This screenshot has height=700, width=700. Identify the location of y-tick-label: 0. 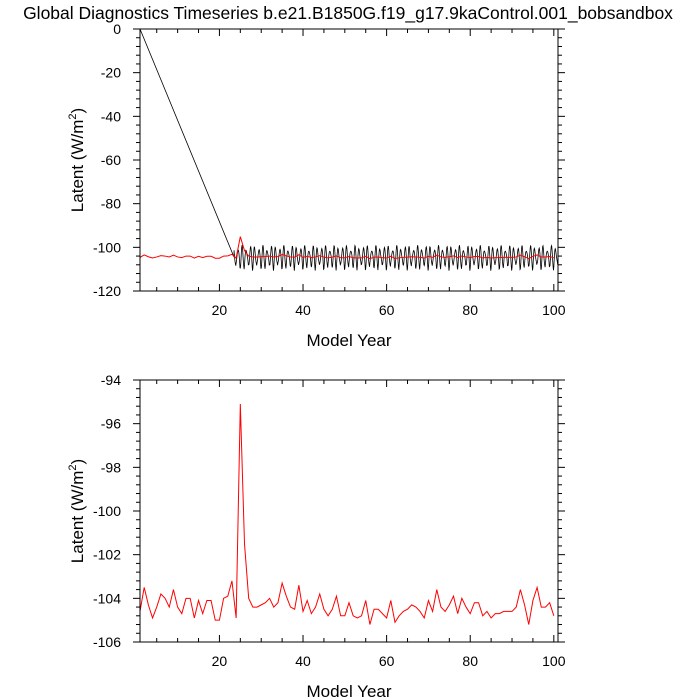
(117, 29).